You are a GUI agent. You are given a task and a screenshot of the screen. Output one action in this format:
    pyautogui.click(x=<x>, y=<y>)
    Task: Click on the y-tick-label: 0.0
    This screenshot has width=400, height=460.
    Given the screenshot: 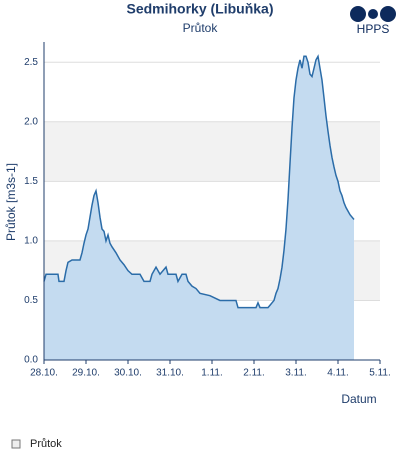 What is the action you would take?
    pyautogui.click(x=31, y=360)
    